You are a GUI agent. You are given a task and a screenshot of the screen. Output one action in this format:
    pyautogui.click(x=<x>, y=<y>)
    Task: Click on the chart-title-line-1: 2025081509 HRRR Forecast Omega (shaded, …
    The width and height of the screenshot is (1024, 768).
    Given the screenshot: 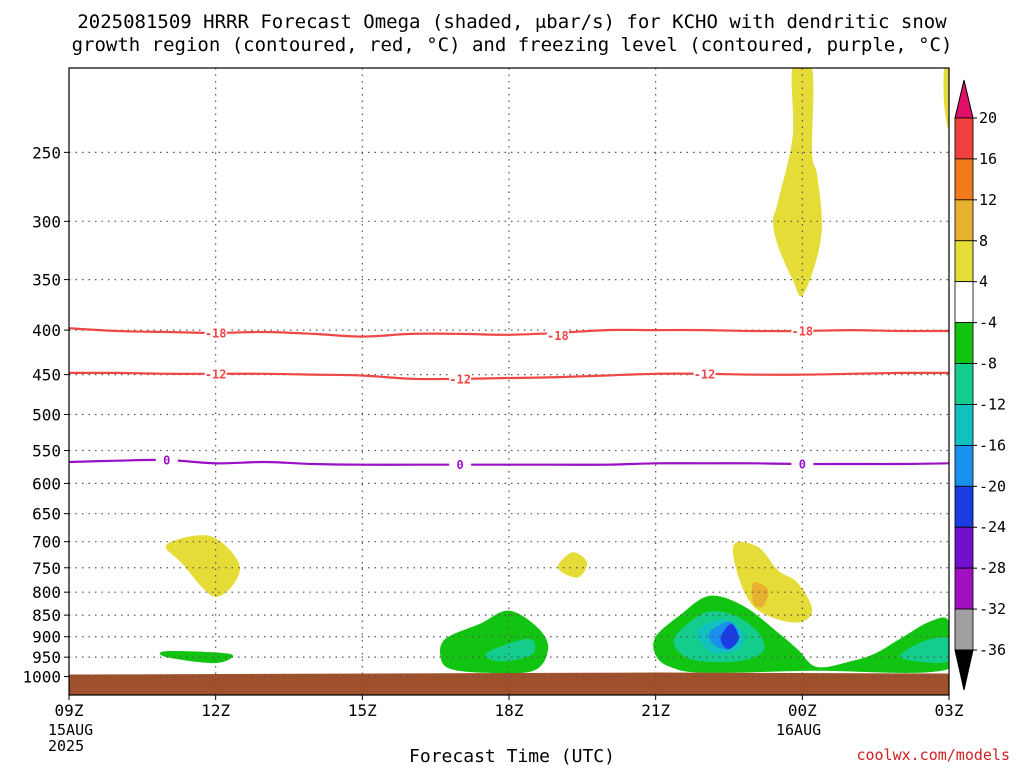 What is the action you would take?
    pyautogui.click(x=512, y=22)
    